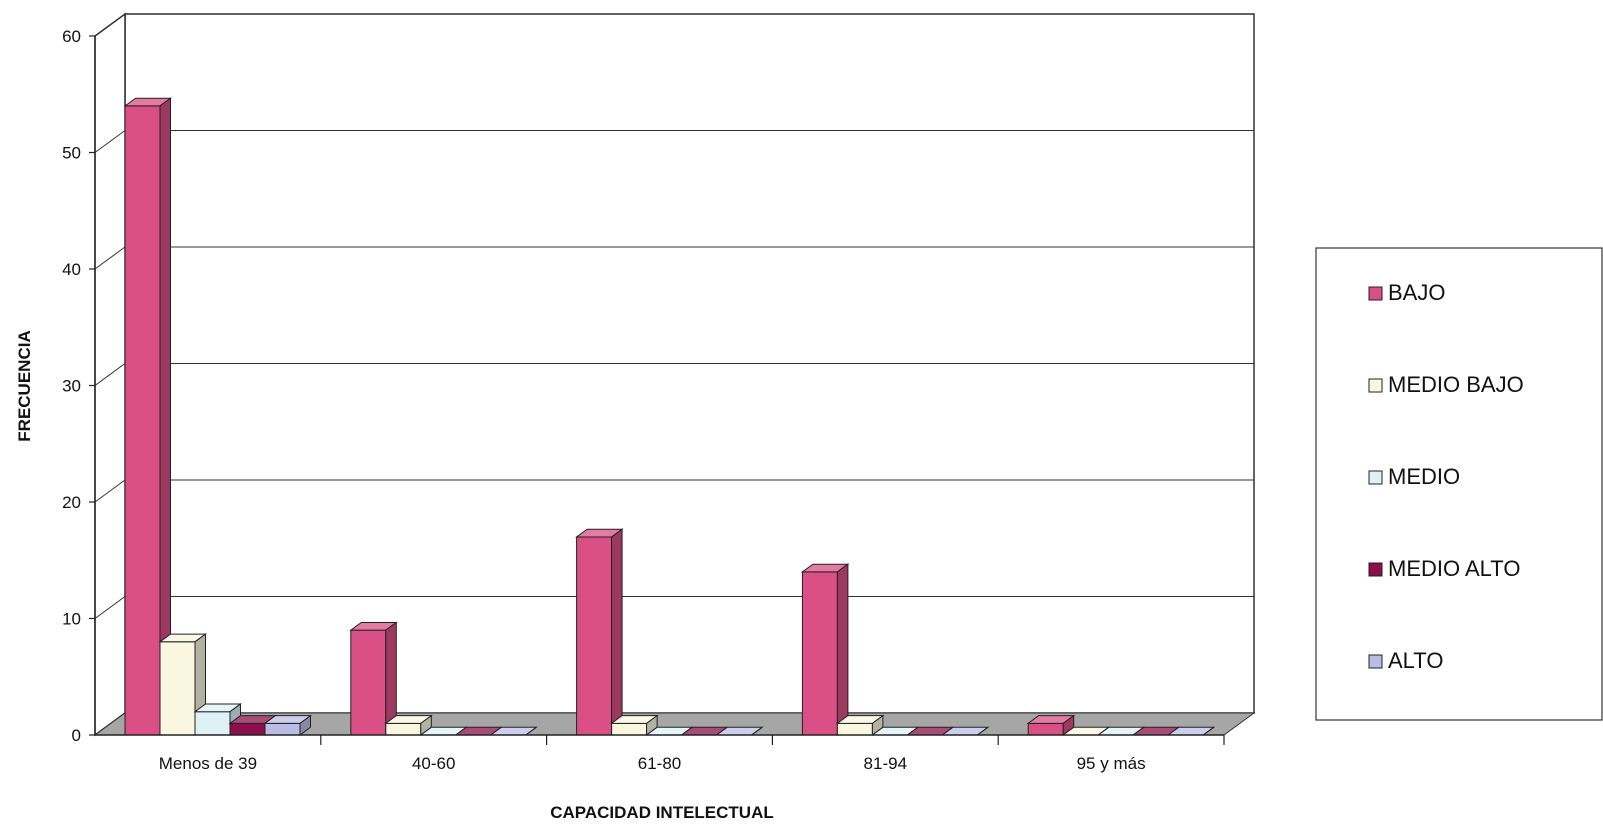 The image size is (1603, 826). I want to click on legend: BAJO MEDIO BAJO MEDIO MEDIO ALTO ALTO, so click(1459, 484).